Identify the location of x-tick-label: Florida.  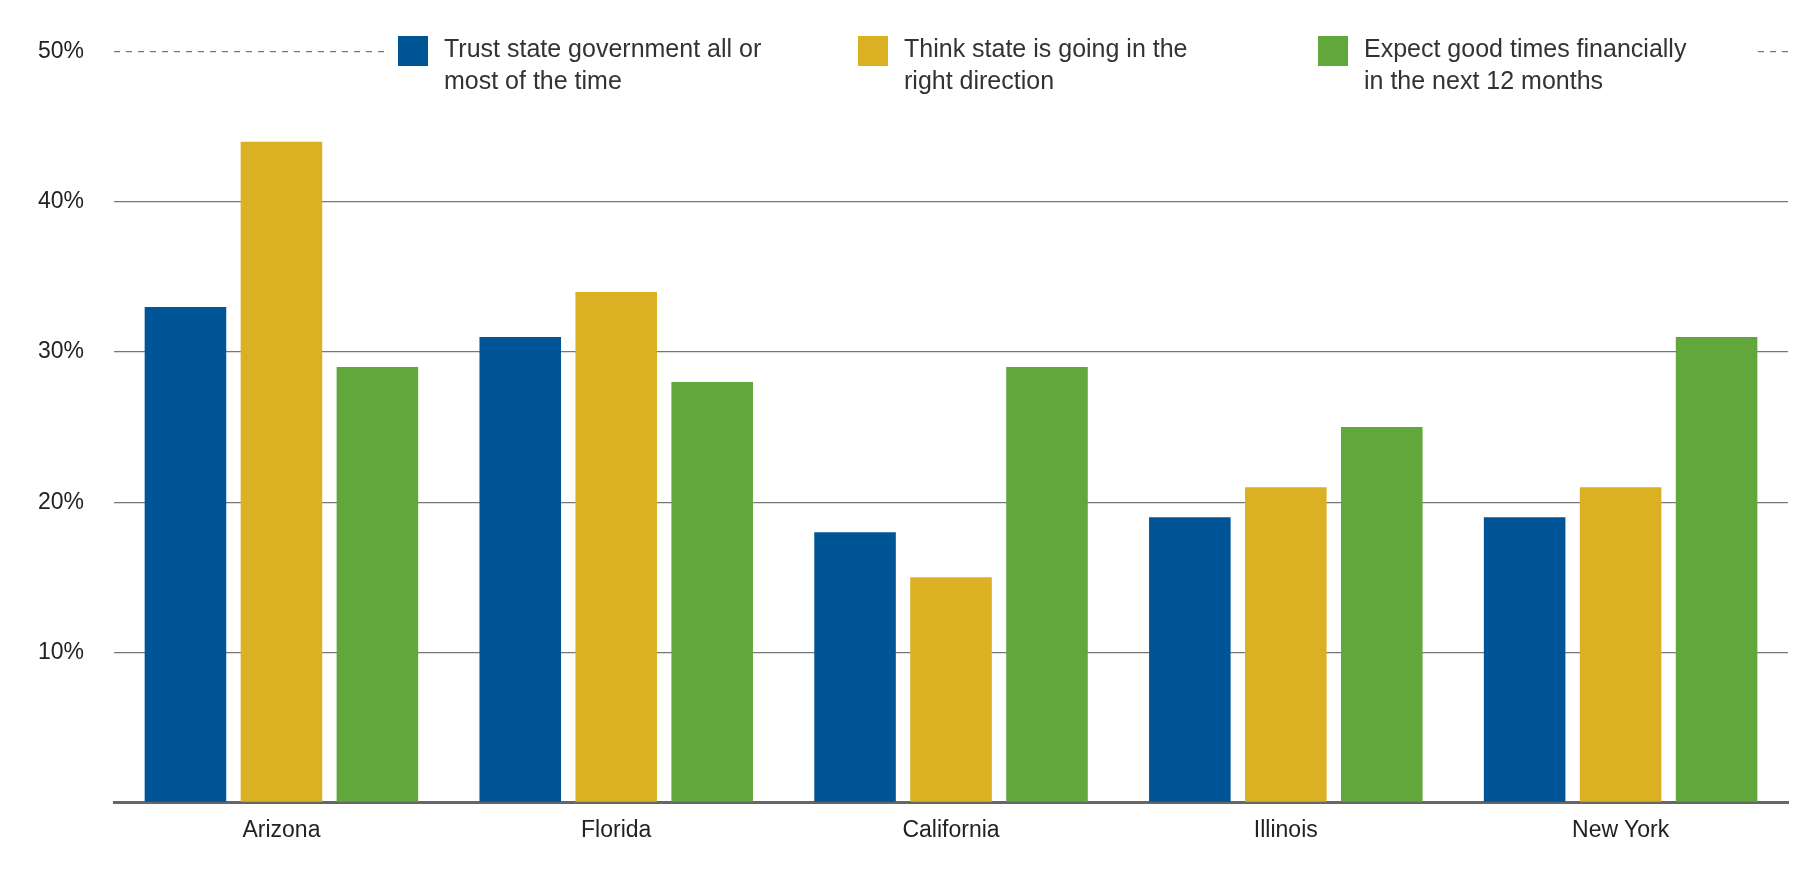
(616, 828).